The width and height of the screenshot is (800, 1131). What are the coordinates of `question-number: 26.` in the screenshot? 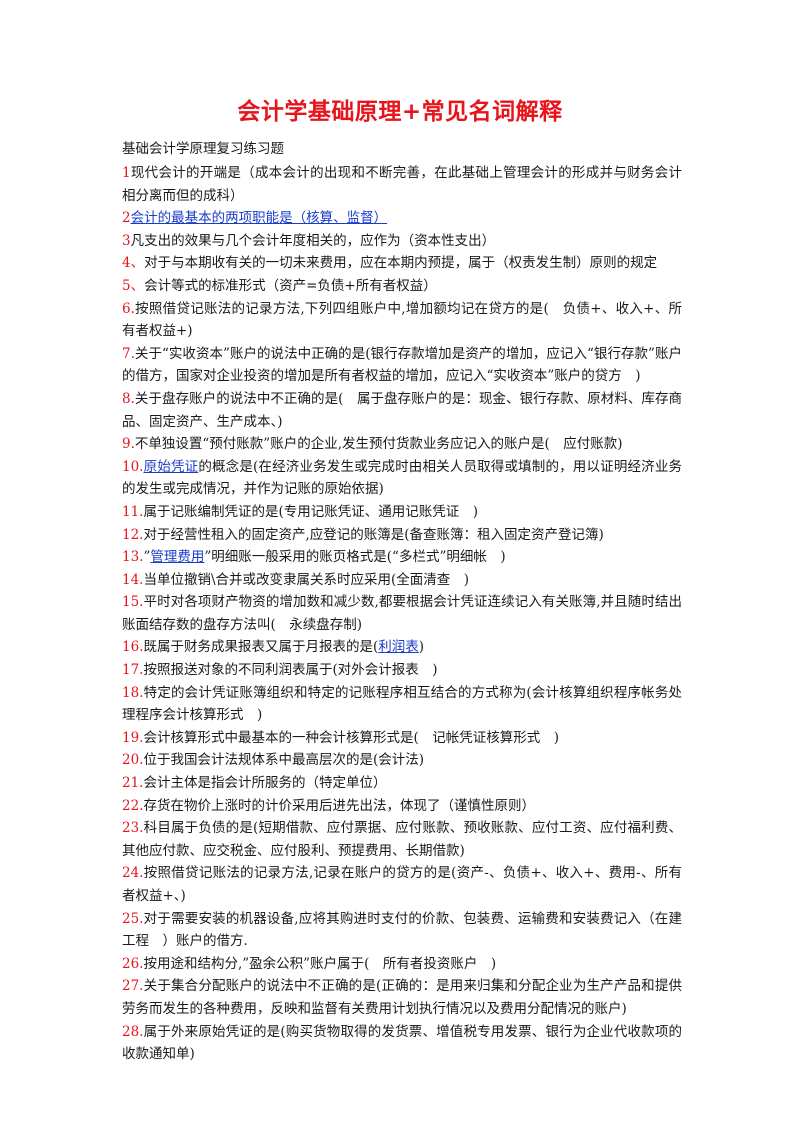 It's located at (133, 963).